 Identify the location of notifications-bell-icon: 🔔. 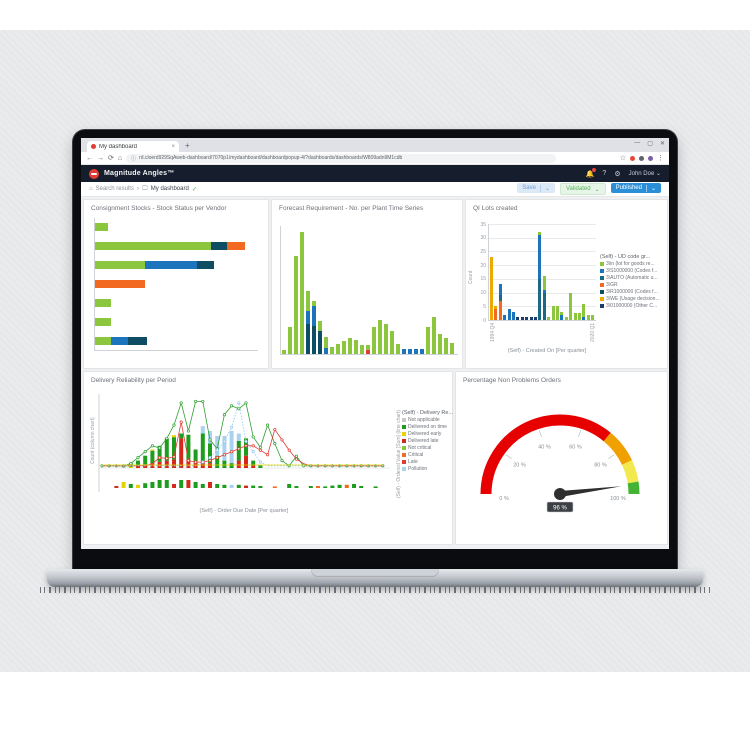
(591, 172).